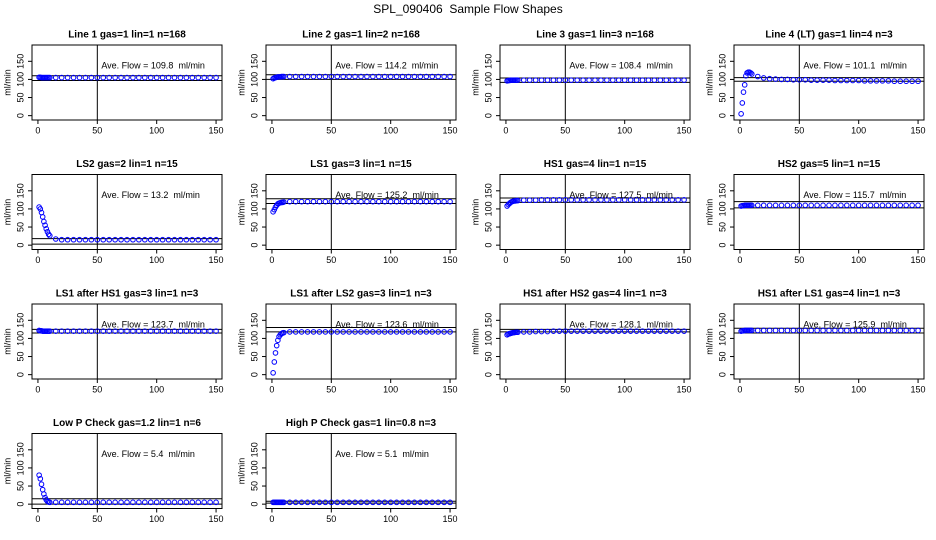 The height and width of the screenshot is (540, 936). I want to click on y-tick-label: 150, so click(254, 61).